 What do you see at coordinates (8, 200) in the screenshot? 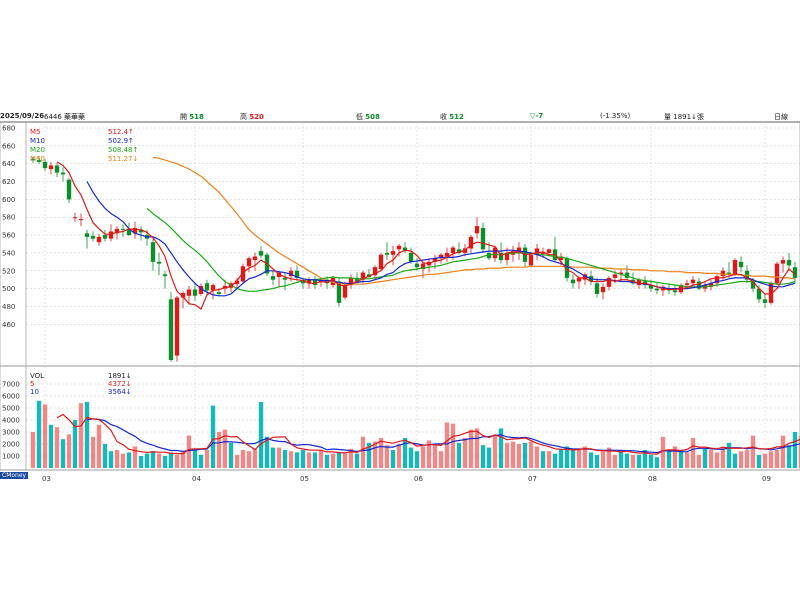
I see `price-tick-label: 600` at bounding box center [8, 200].